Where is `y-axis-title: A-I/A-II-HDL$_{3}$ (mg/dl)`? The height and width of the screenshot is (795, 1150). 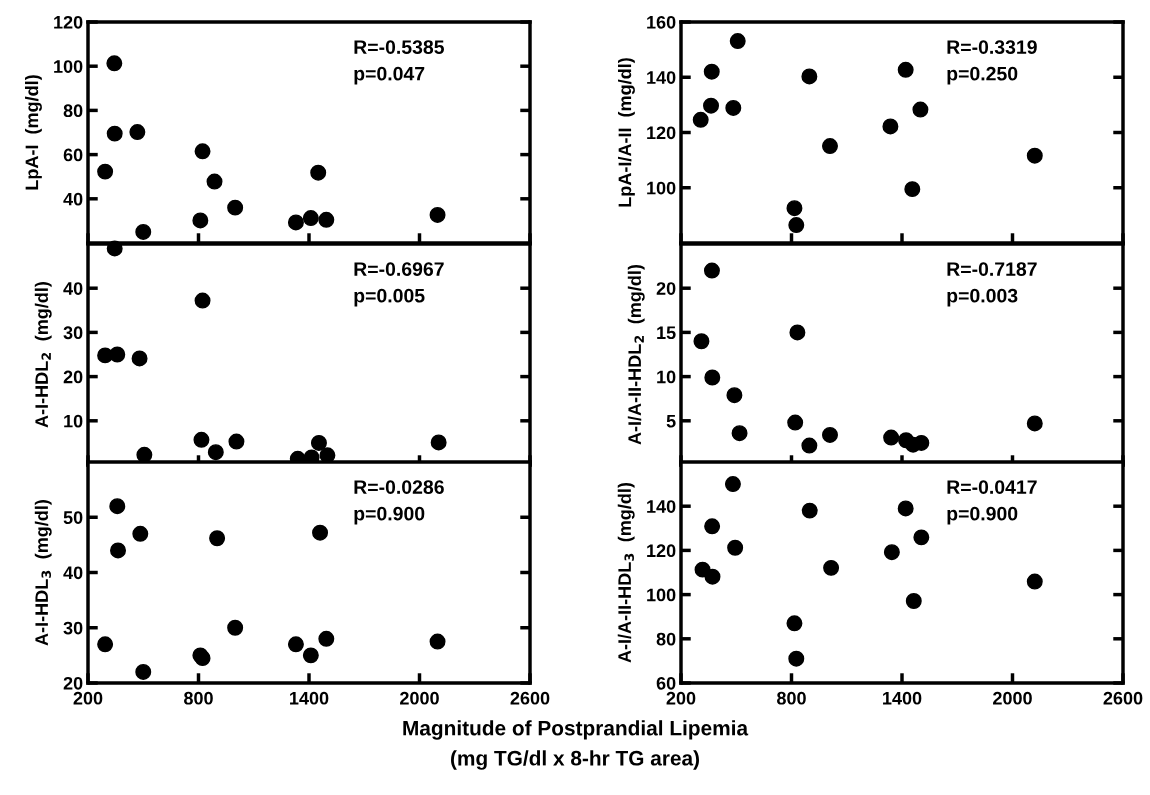 y-axis-title: A-I/A-II-HDL$_{3}$ (mg/dl) is located at coordinates (626, 572).